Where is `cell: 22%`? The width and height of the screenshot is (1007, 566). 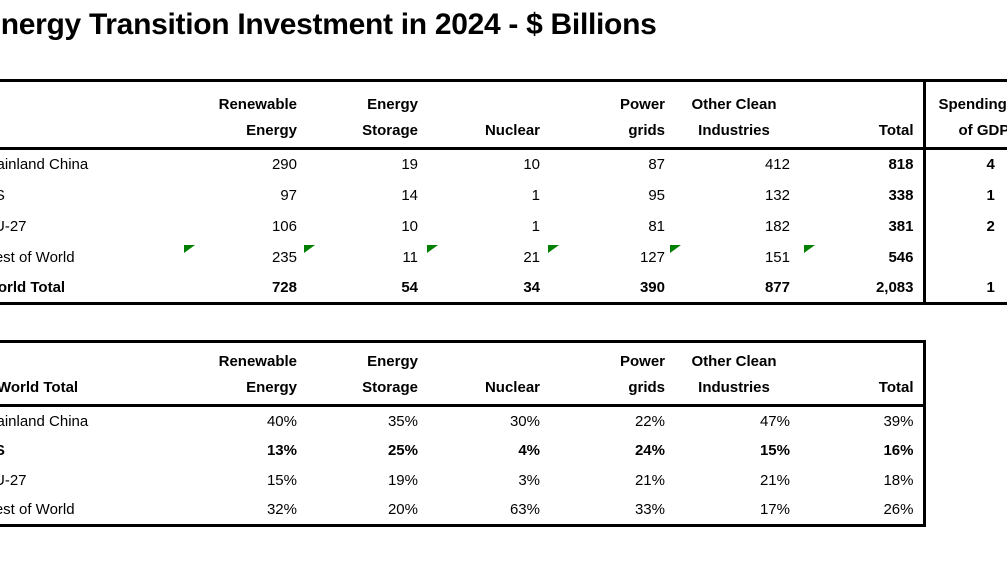
cell: 22% is located at coordinates (649, 421).